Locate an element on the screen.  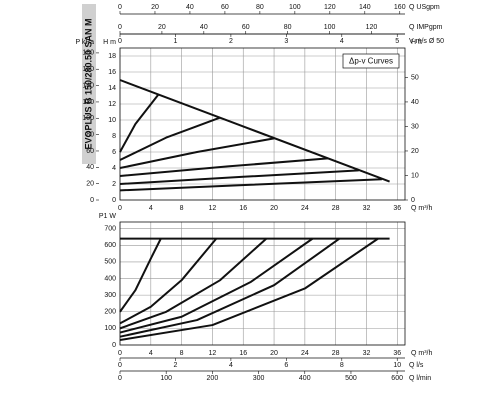
y-tick-label: 600 is located at coordinates (110, 245).